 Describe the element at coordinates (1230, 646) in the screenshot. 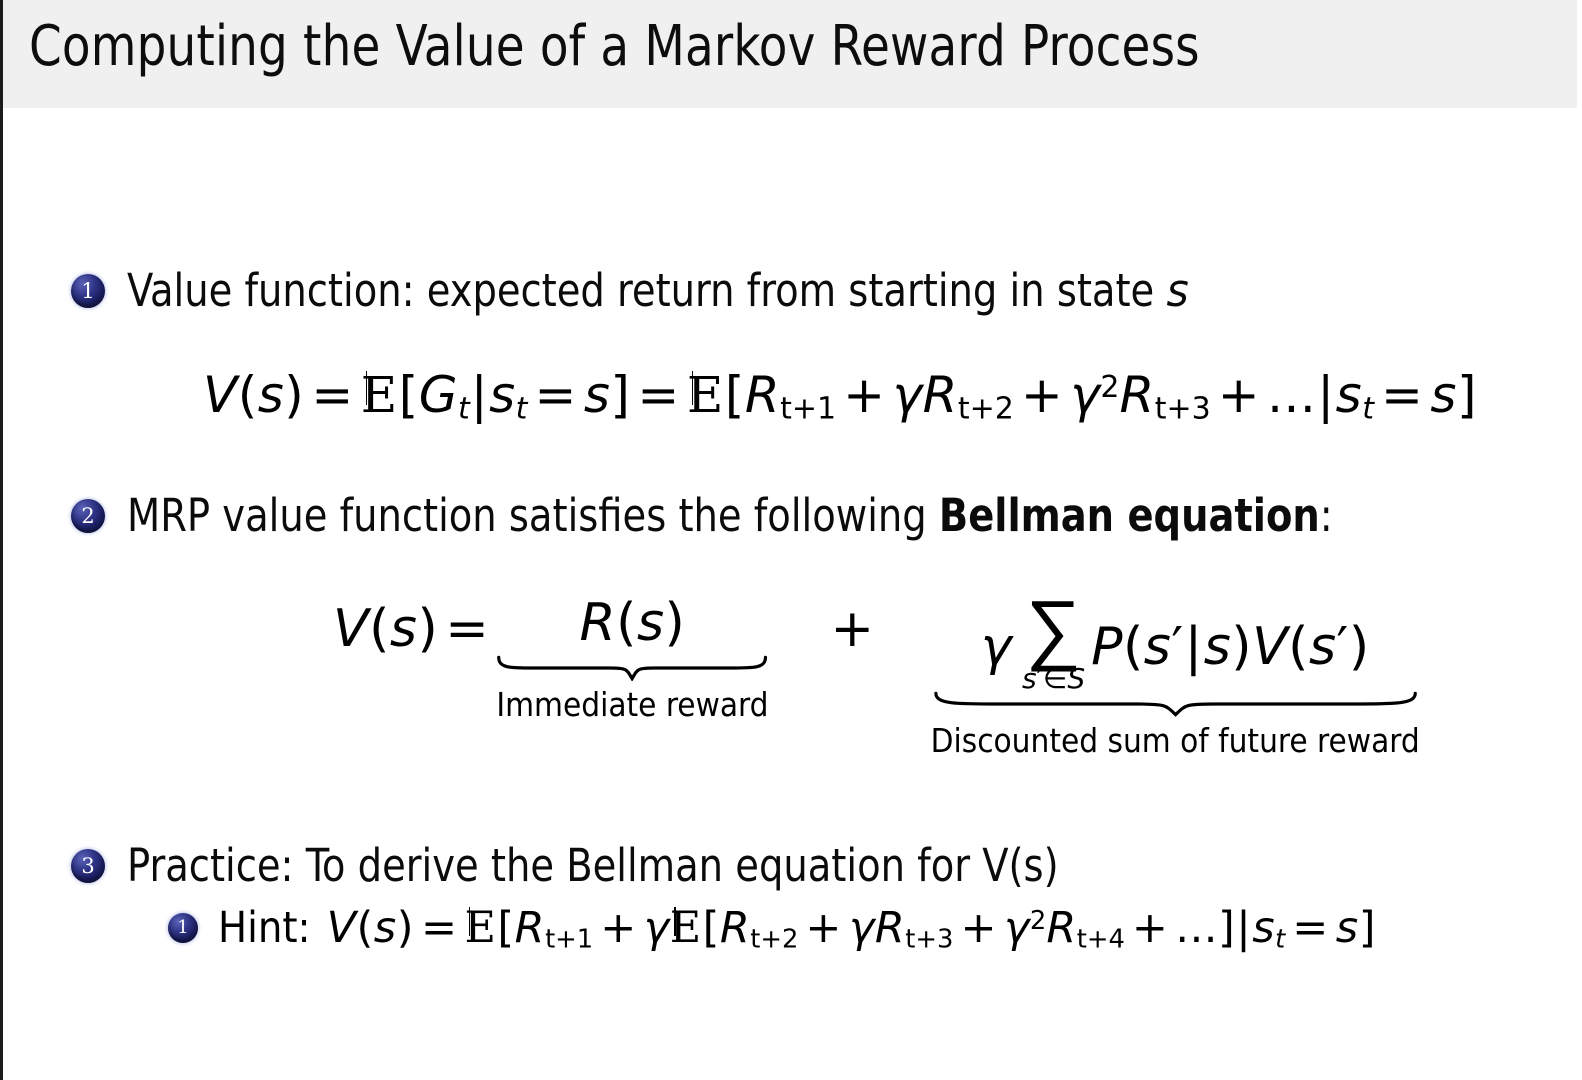

I see `summation-body: P(s′|s)V(s′)` at that location.